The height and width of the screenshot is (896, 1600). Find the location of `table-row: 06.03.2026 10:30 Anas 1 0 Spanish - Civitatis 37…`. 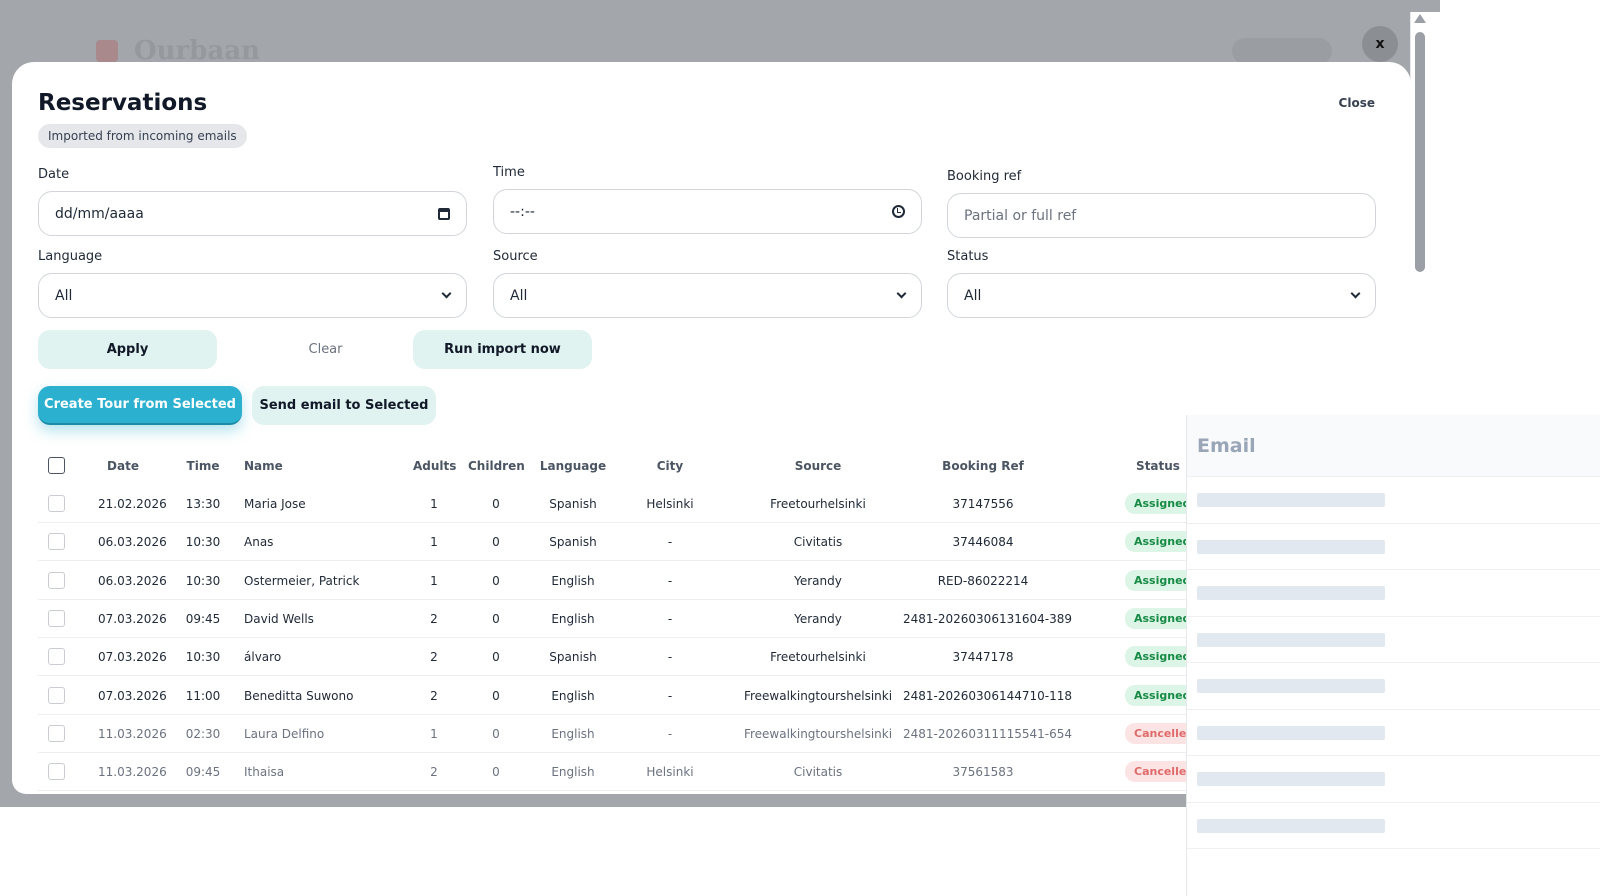

table-row: 06.03.2026 10:30 Anas 1 0 Spanish - Civitatis 37… is located at coordinates (625, 542).